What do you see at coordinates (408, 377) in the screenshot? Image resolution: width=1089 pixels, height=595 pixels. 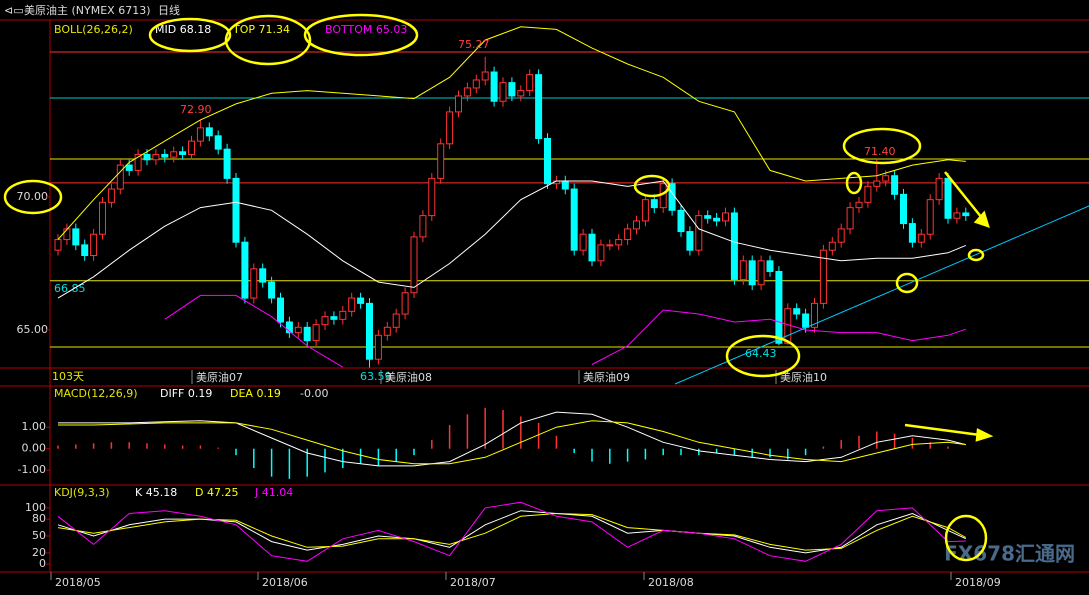 I see `month-label: 美原油08` at bounding box center [408, 377].